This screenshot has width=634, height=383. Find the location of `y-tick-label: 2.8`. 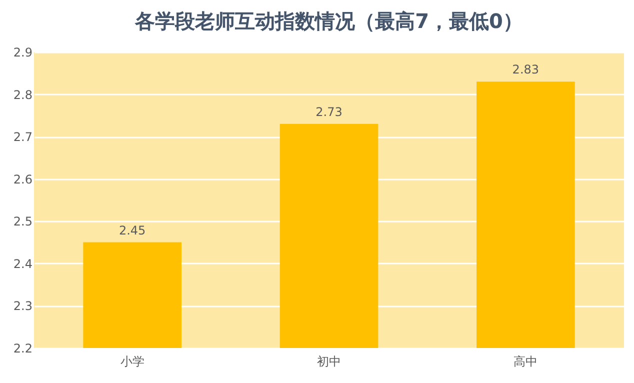

y-tick-label: 2.8 is located at coordinates (22, 95).